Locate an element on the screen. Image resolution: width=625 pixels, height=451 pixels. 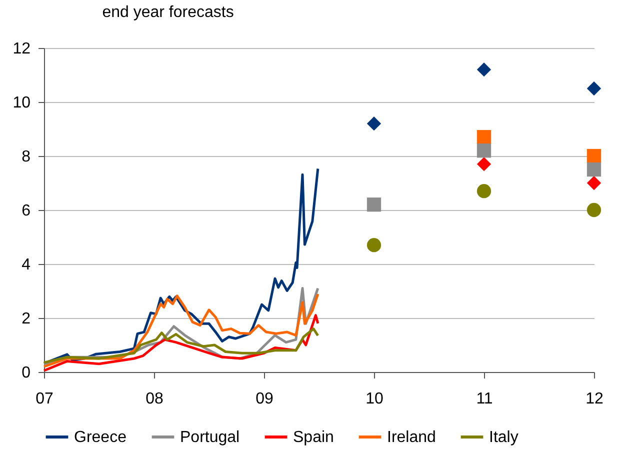
legend-label: Ireland is located at coordinates (411, 437).